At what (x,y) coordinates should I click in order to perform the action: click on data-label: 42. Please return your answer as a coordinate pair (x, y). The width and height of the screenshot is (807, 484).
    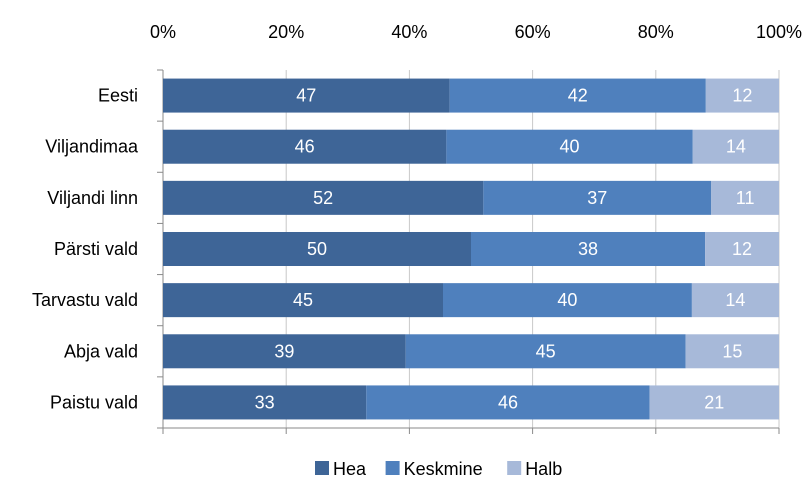
    Looking at the image, I should click on (578, 96).